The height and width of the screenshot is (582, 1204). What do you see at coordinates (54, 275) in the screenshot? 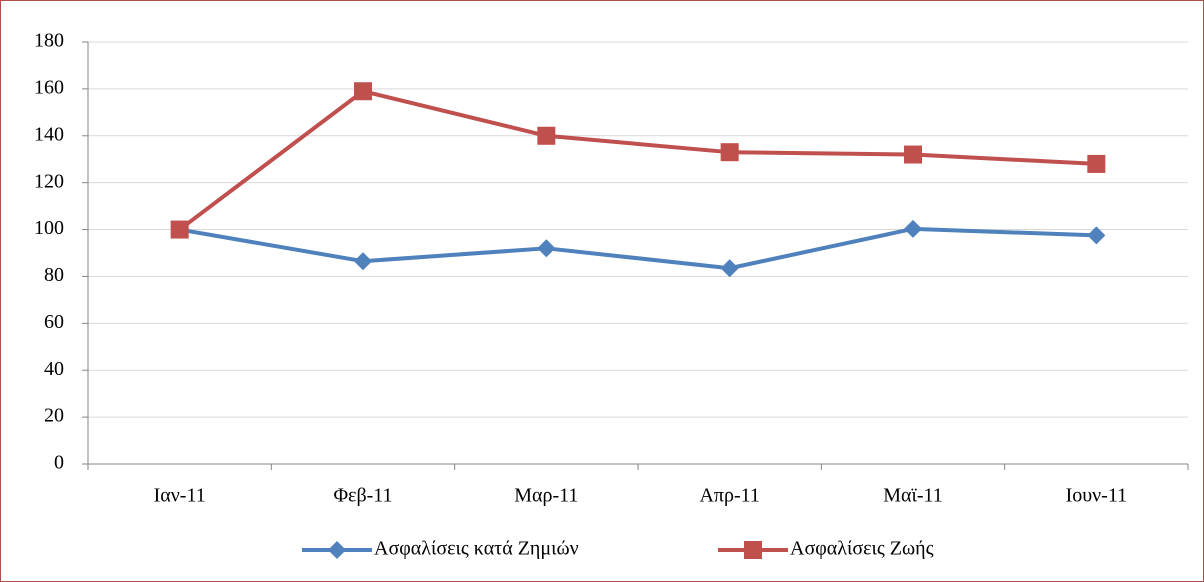
I see `y-tick-label: 80` at bounding box center [54, 275].